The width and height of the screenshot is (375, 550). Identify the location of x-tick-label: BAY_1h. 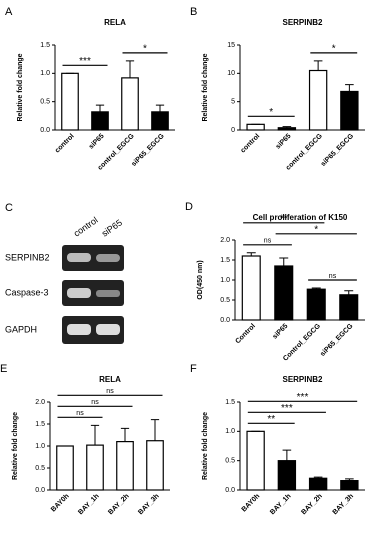
(280, 504).